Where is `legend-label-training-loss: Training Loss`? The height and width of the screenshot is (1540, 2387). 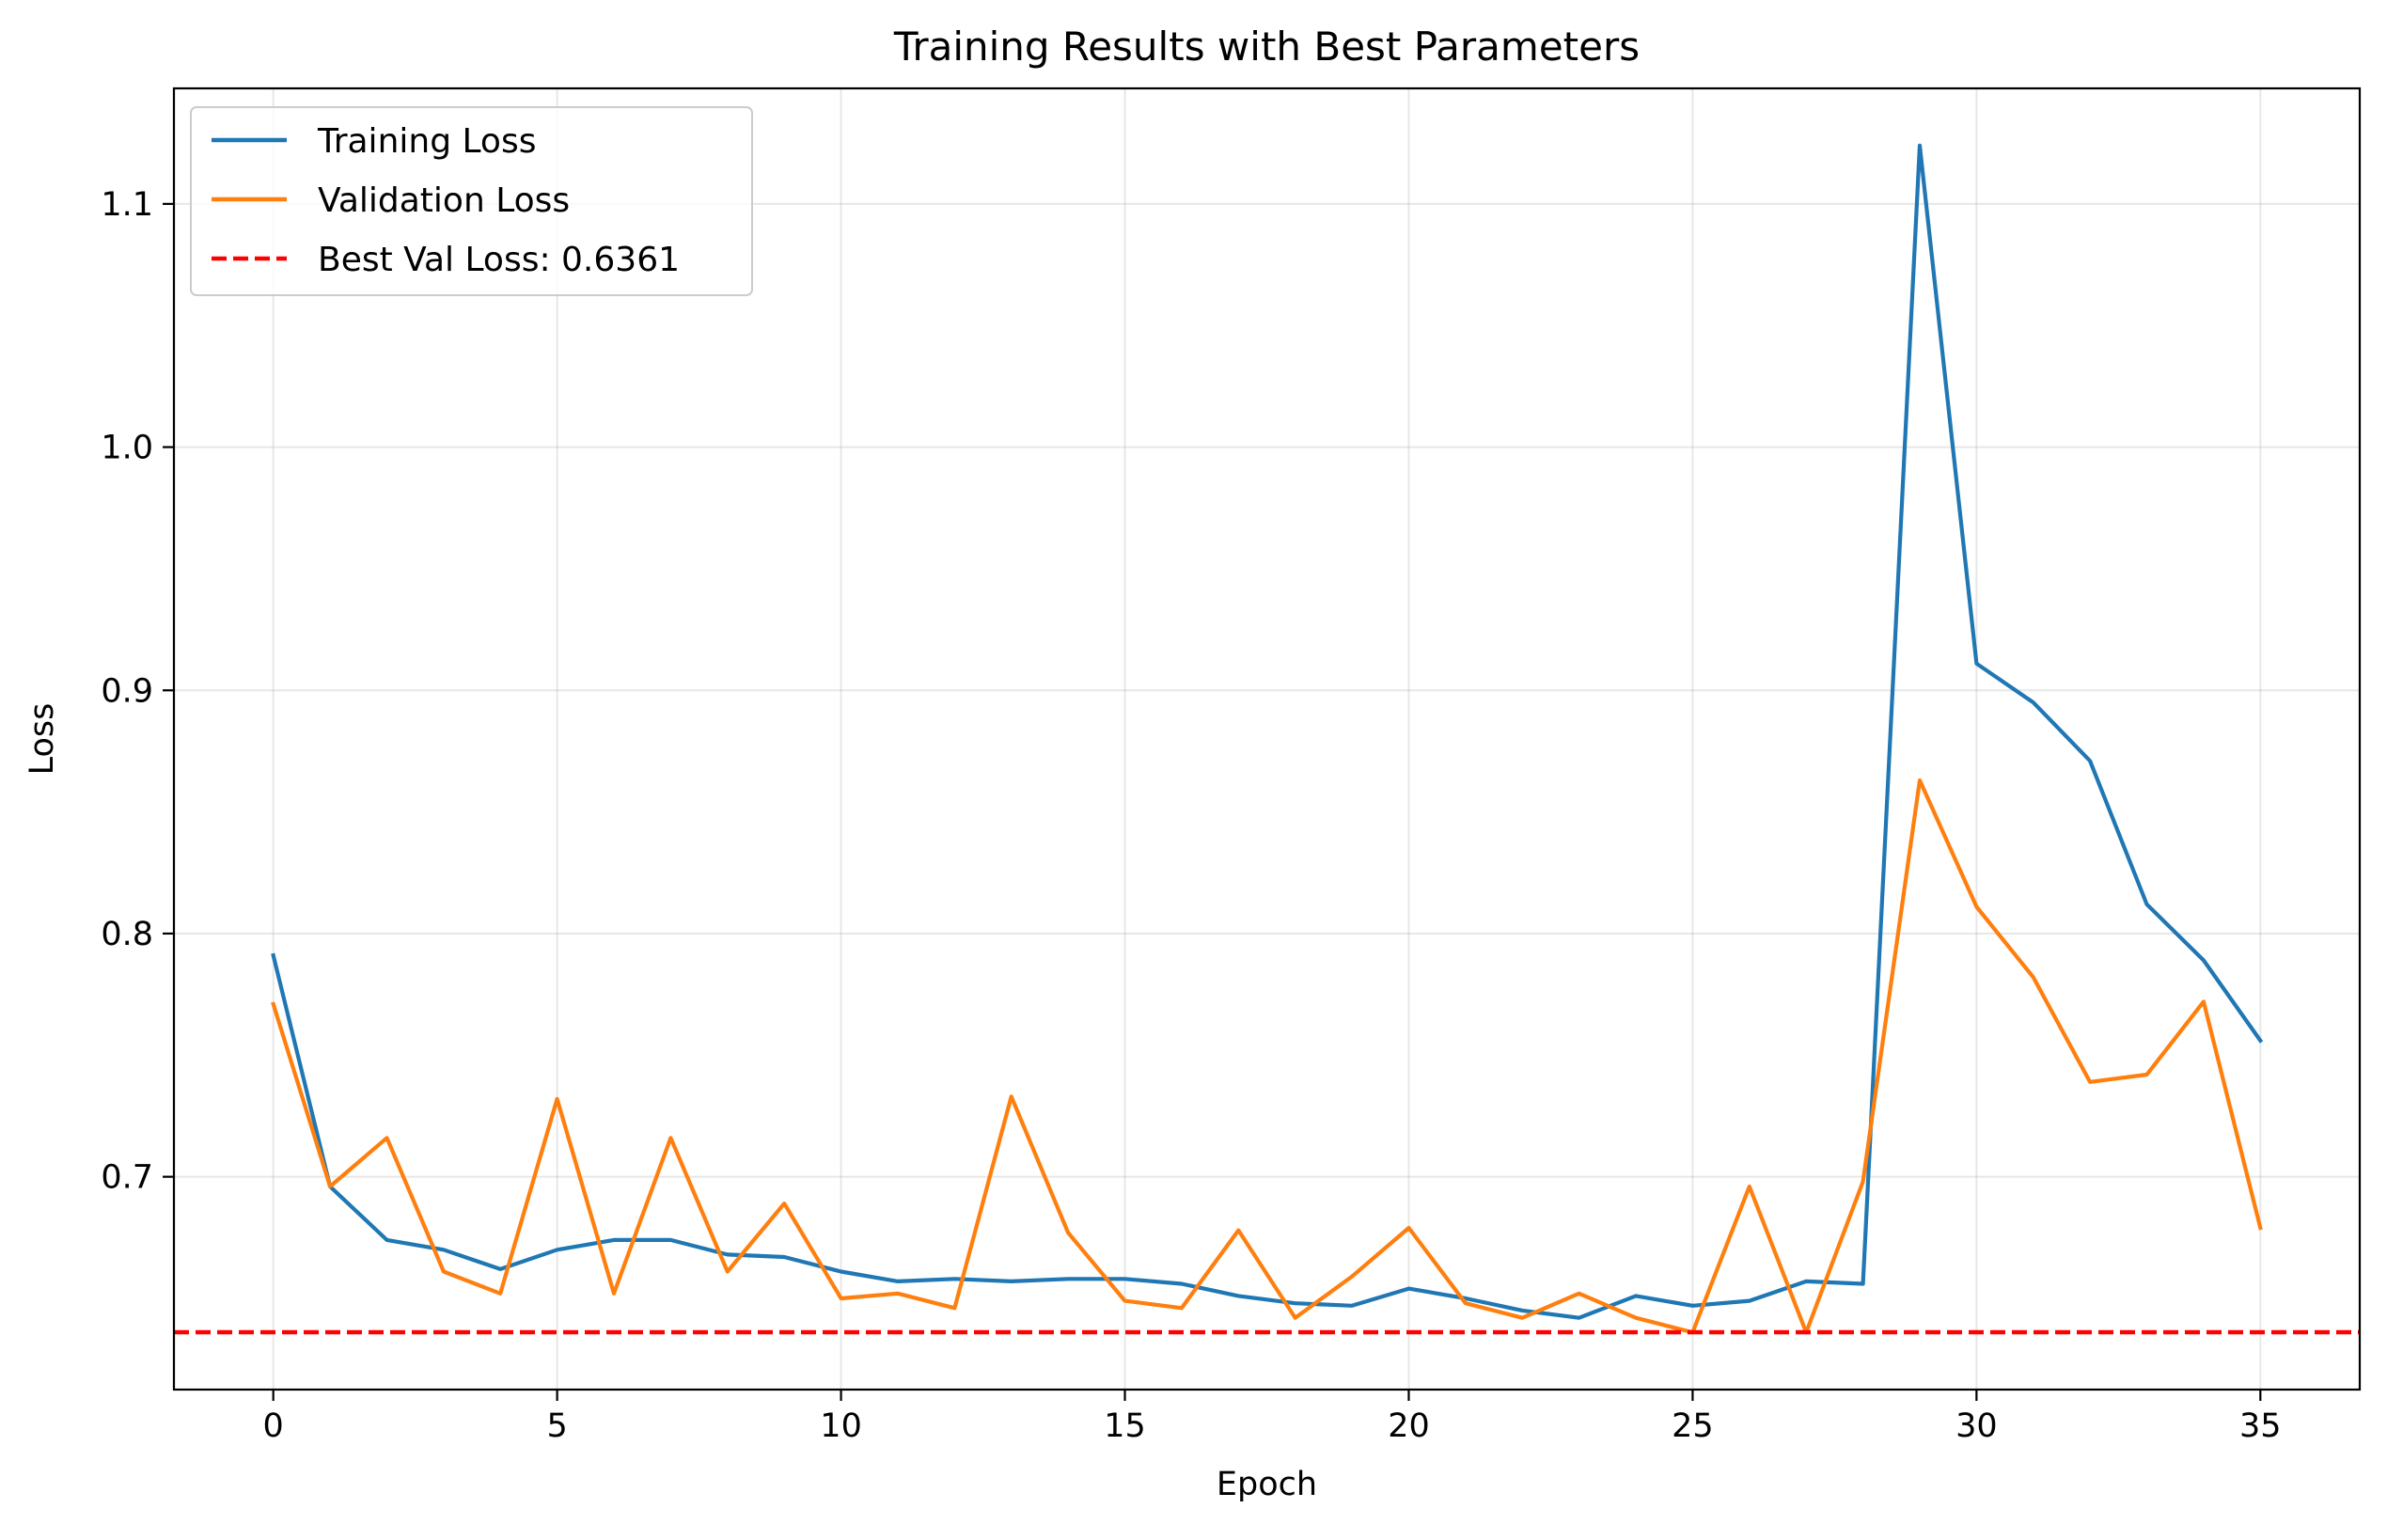 legend-label-training-loss: Training Loss is located at coordinates (426, 142).